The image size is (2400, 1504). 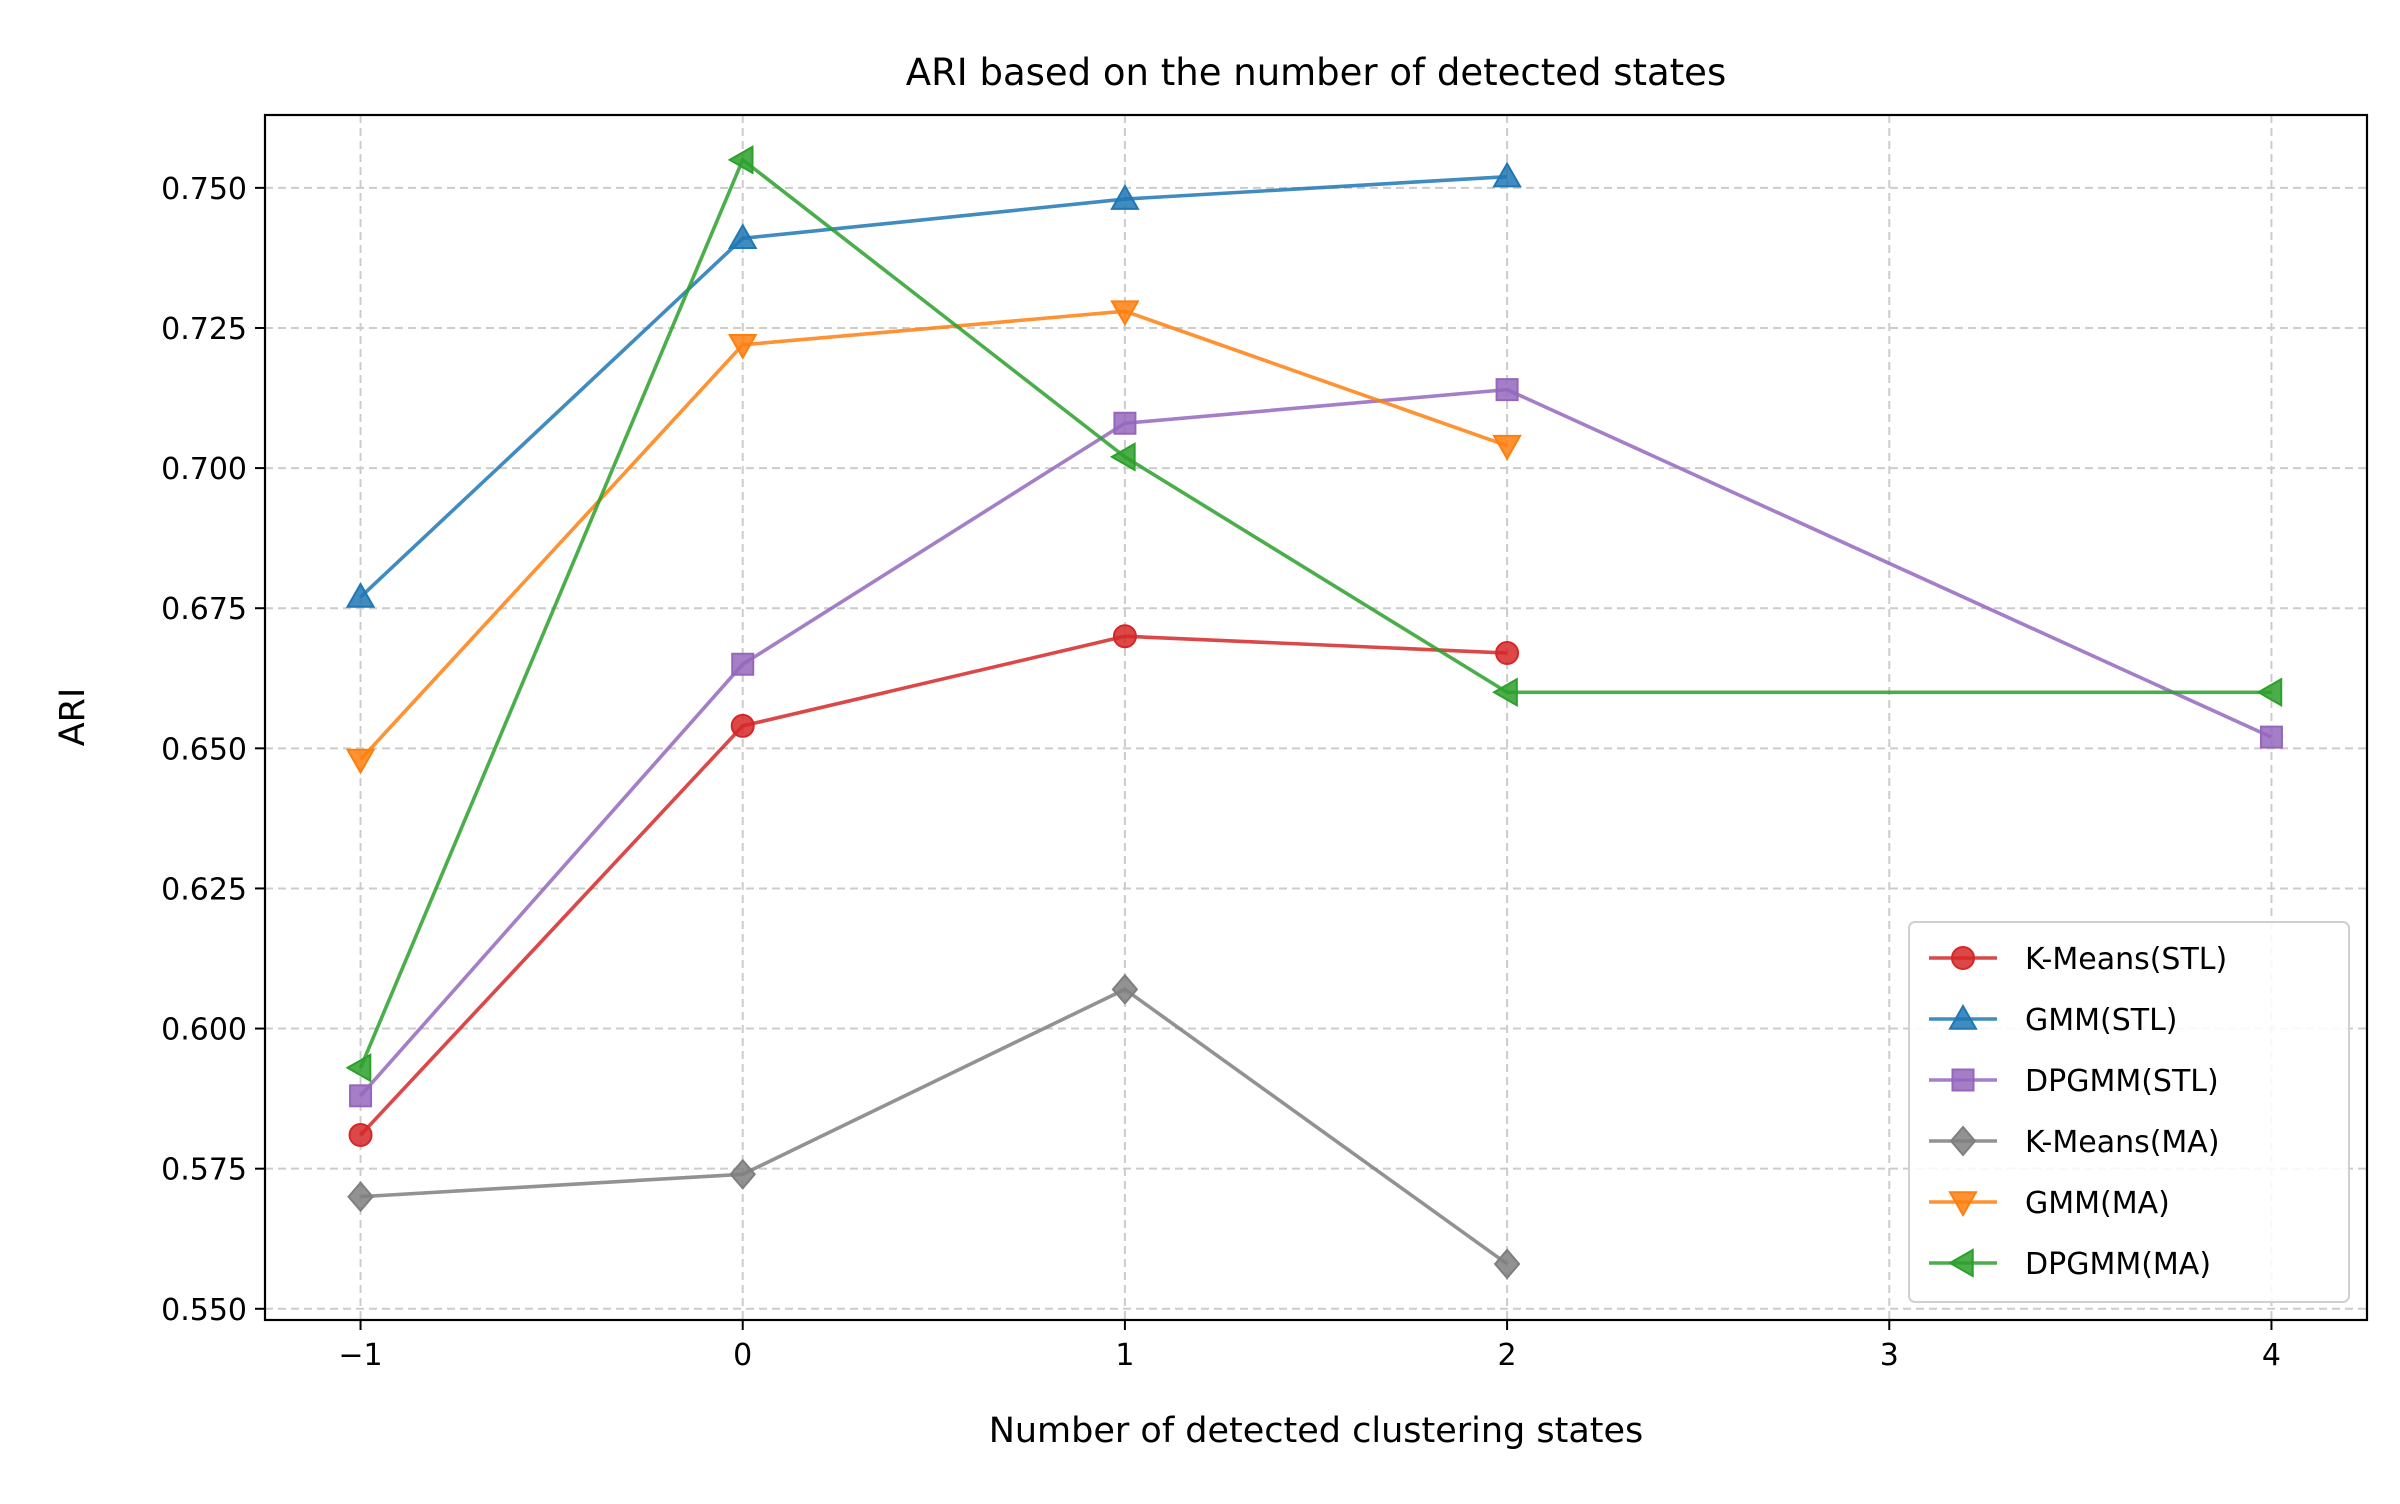 I want to click on series-gmm-stl, so click(x=933, y=384).